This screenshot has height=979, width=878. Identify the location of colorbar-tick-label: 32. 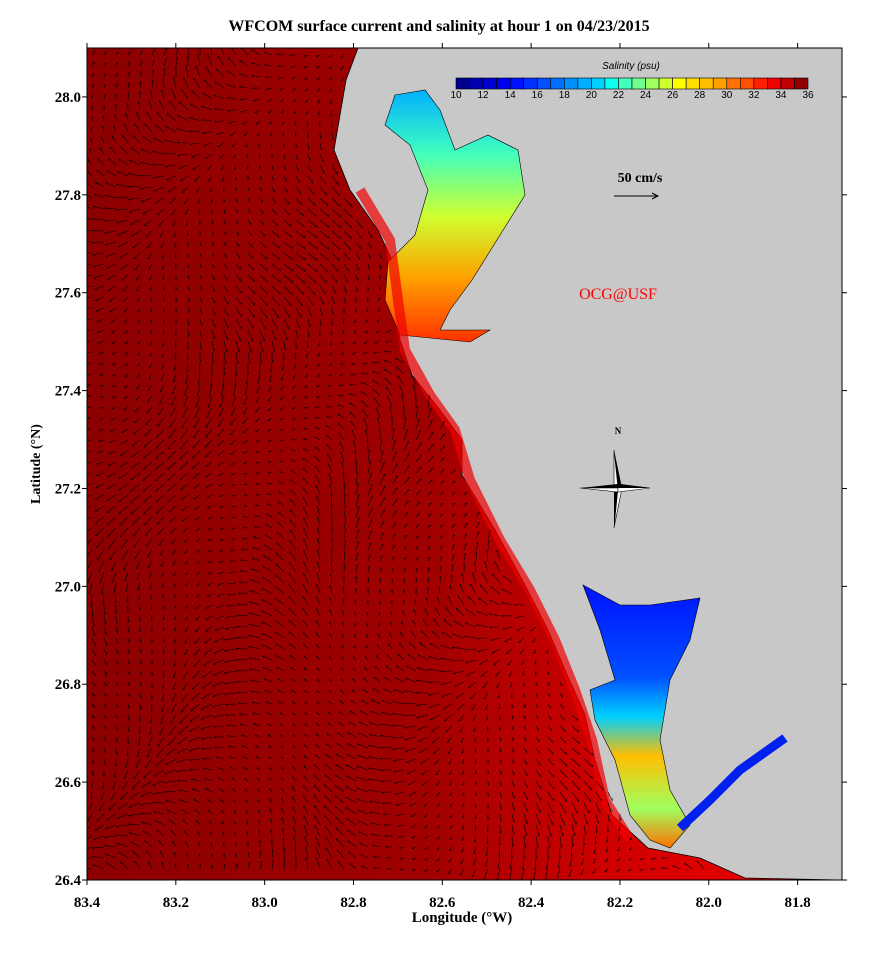
(754, 95).